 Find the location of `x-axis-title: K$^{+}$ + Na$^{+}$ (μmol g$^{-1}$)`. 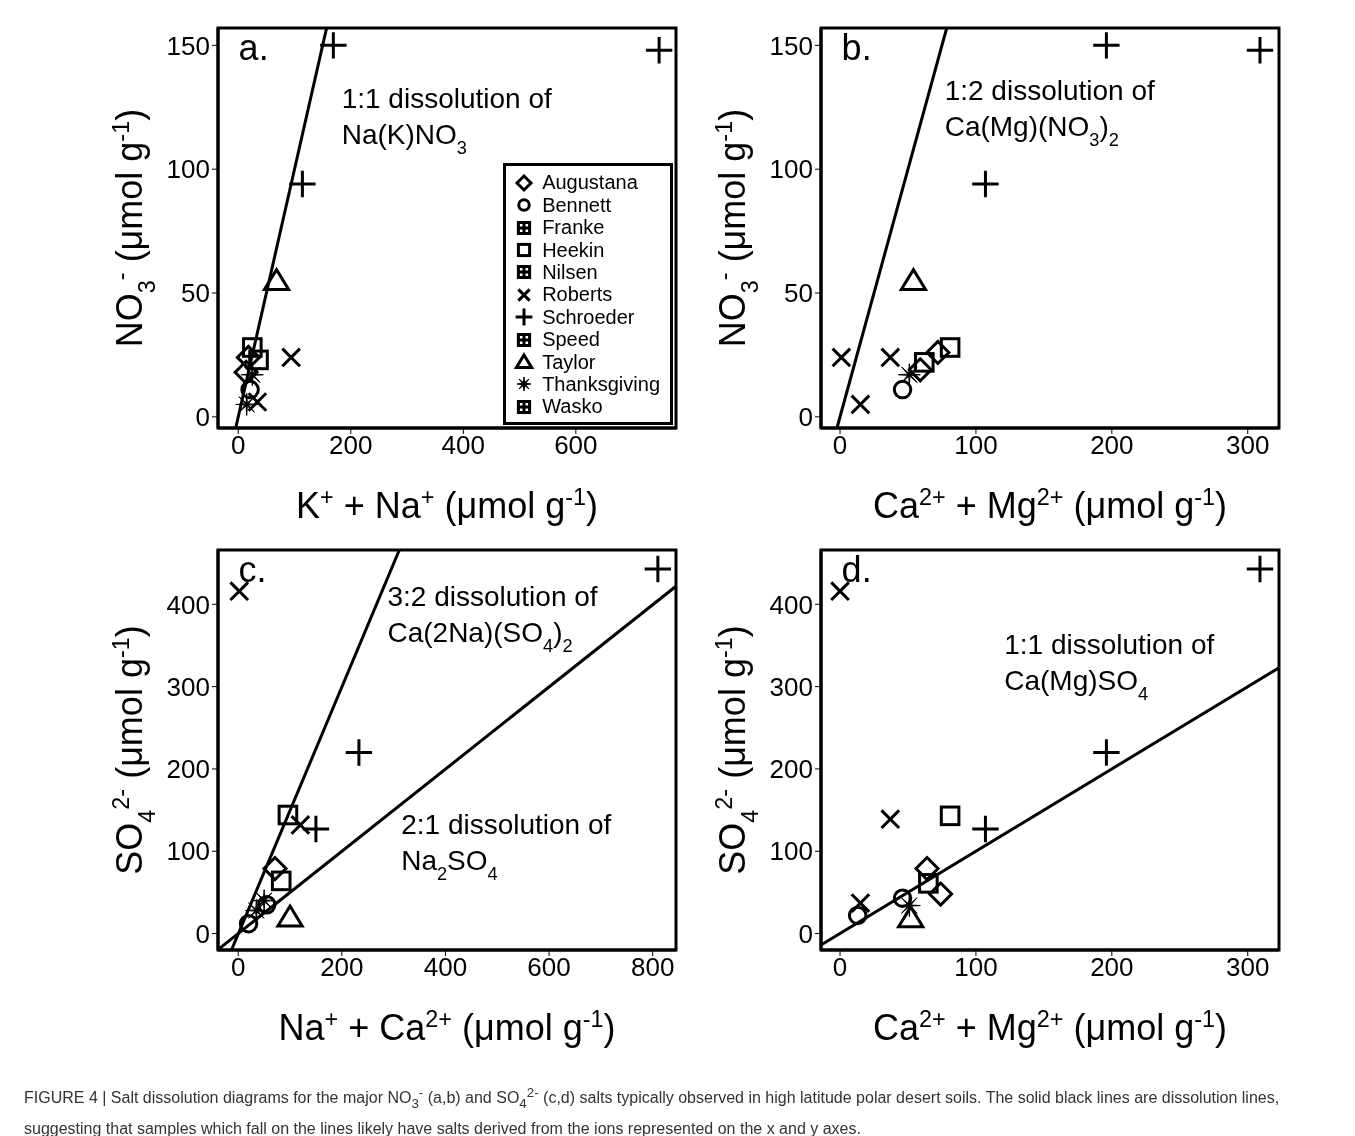

x-axis-title: K$^{+}$ + Na$^{+}$ (μmol g$^{-1}$) is located at coordinates (447, 505).